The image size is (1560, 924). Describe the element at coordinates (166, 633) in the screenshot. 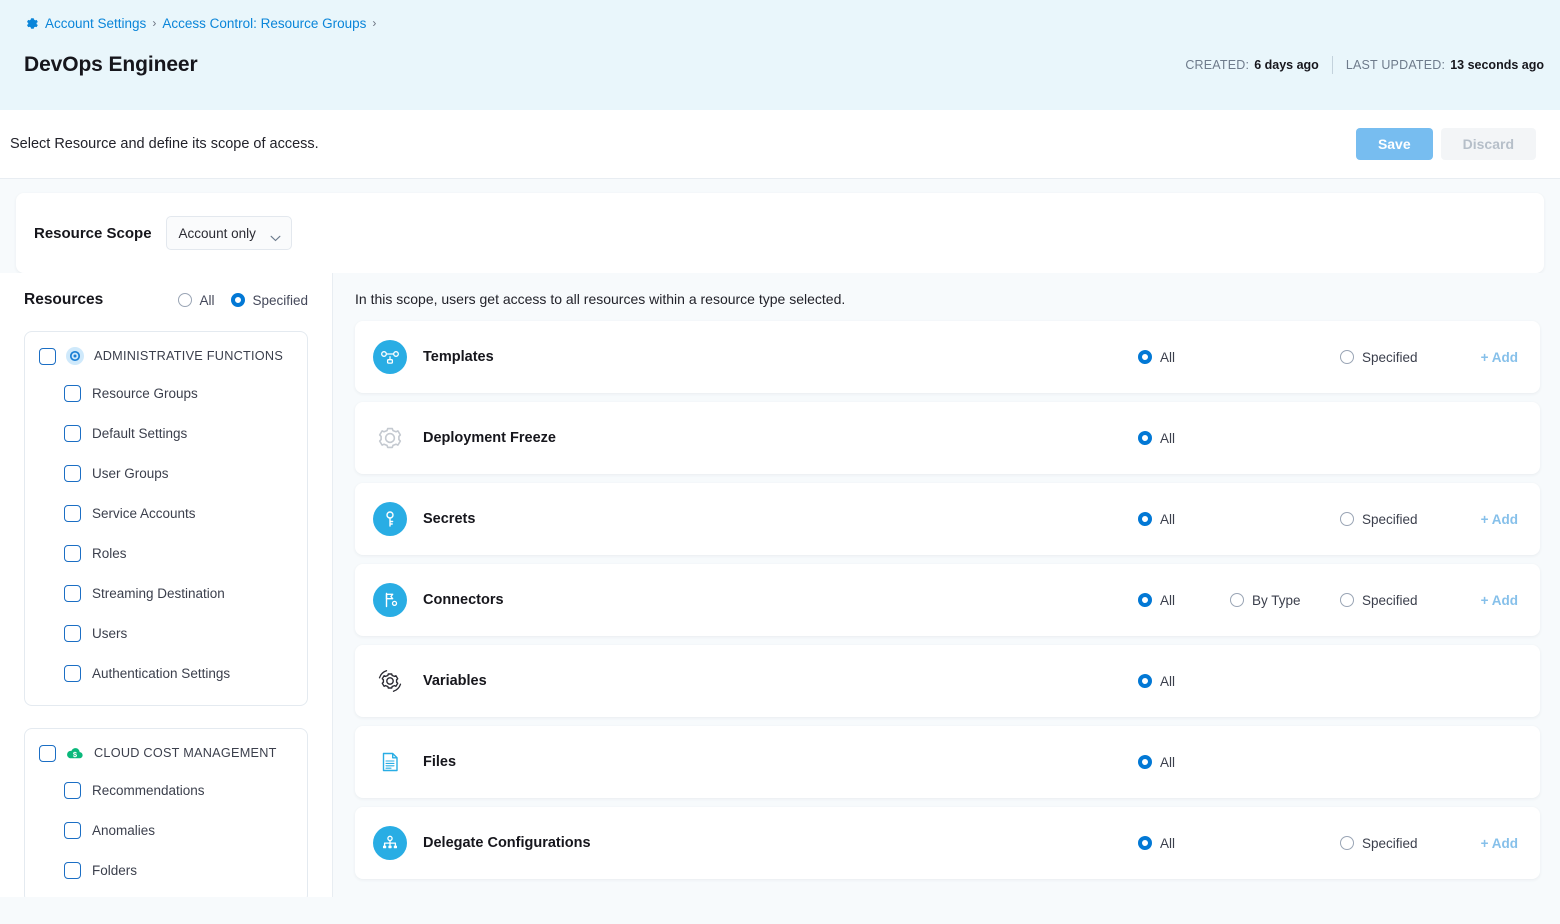

I see `sidebar-item-users: Users` at that location.